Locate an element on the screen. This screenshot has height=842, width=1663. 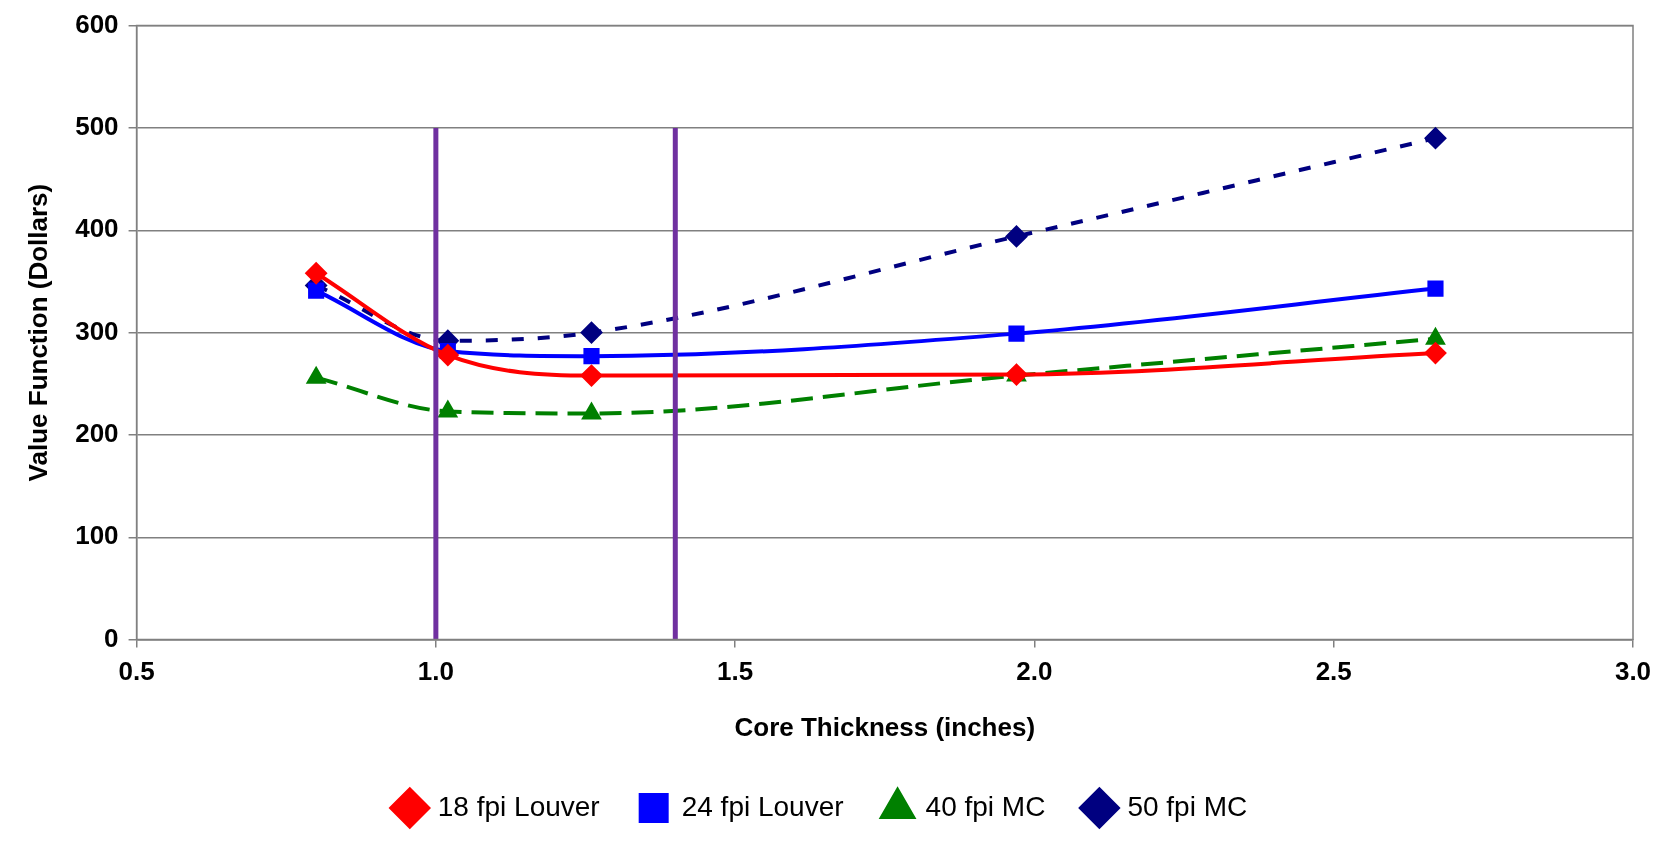
x-tick-label: 2.5 is located at coordinates (1333, 671).